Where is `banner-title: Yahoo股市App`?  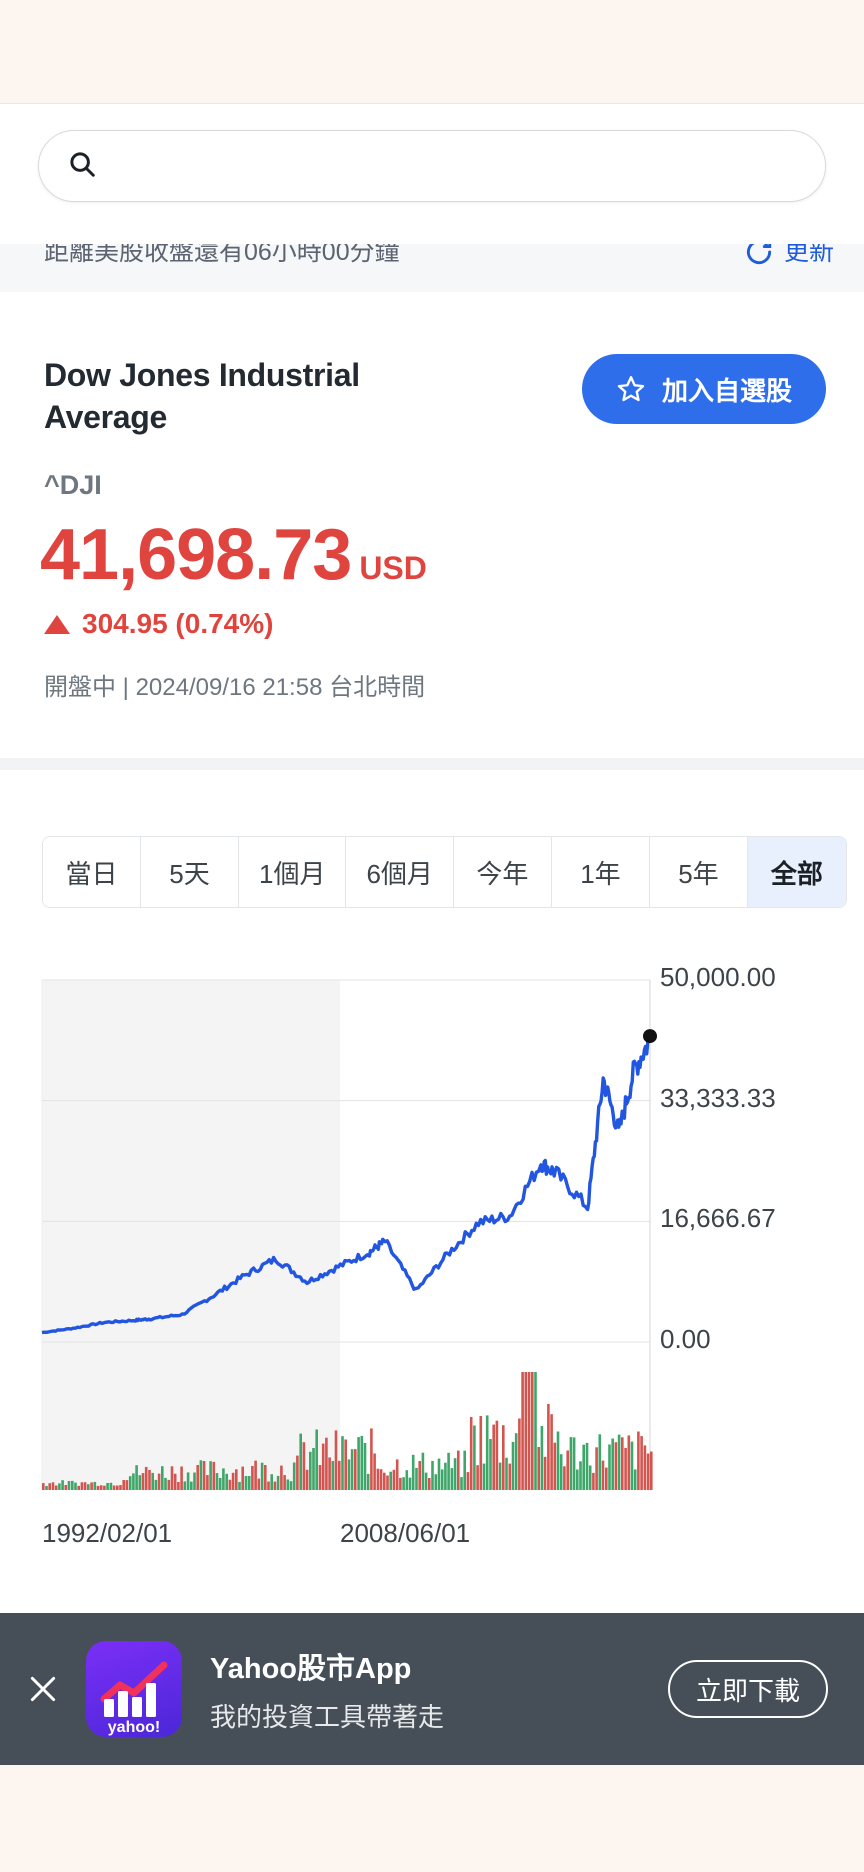
banner-title: Yahoo股市App is located at coordinates (311, 1668).